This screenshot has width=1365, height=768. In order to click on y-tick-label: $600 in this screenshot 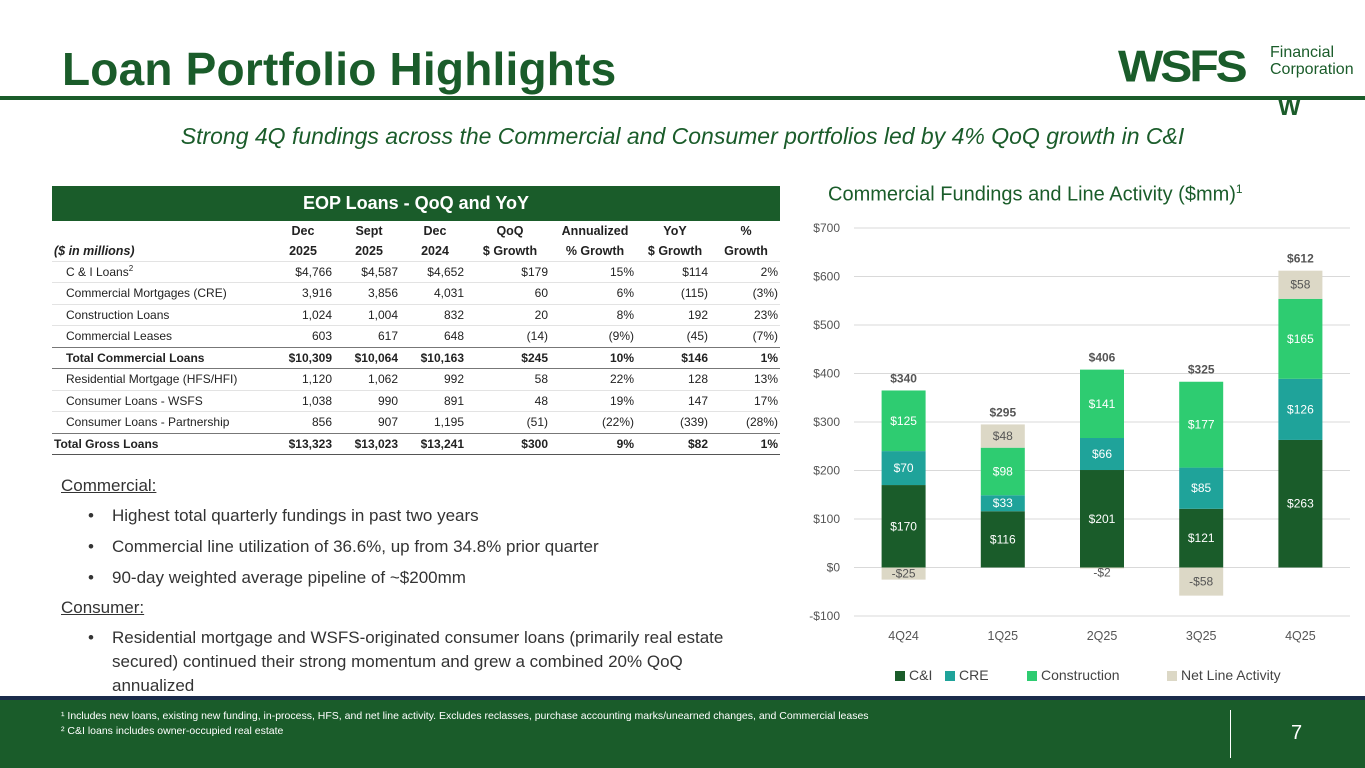, I will do `click(826, 277)`.